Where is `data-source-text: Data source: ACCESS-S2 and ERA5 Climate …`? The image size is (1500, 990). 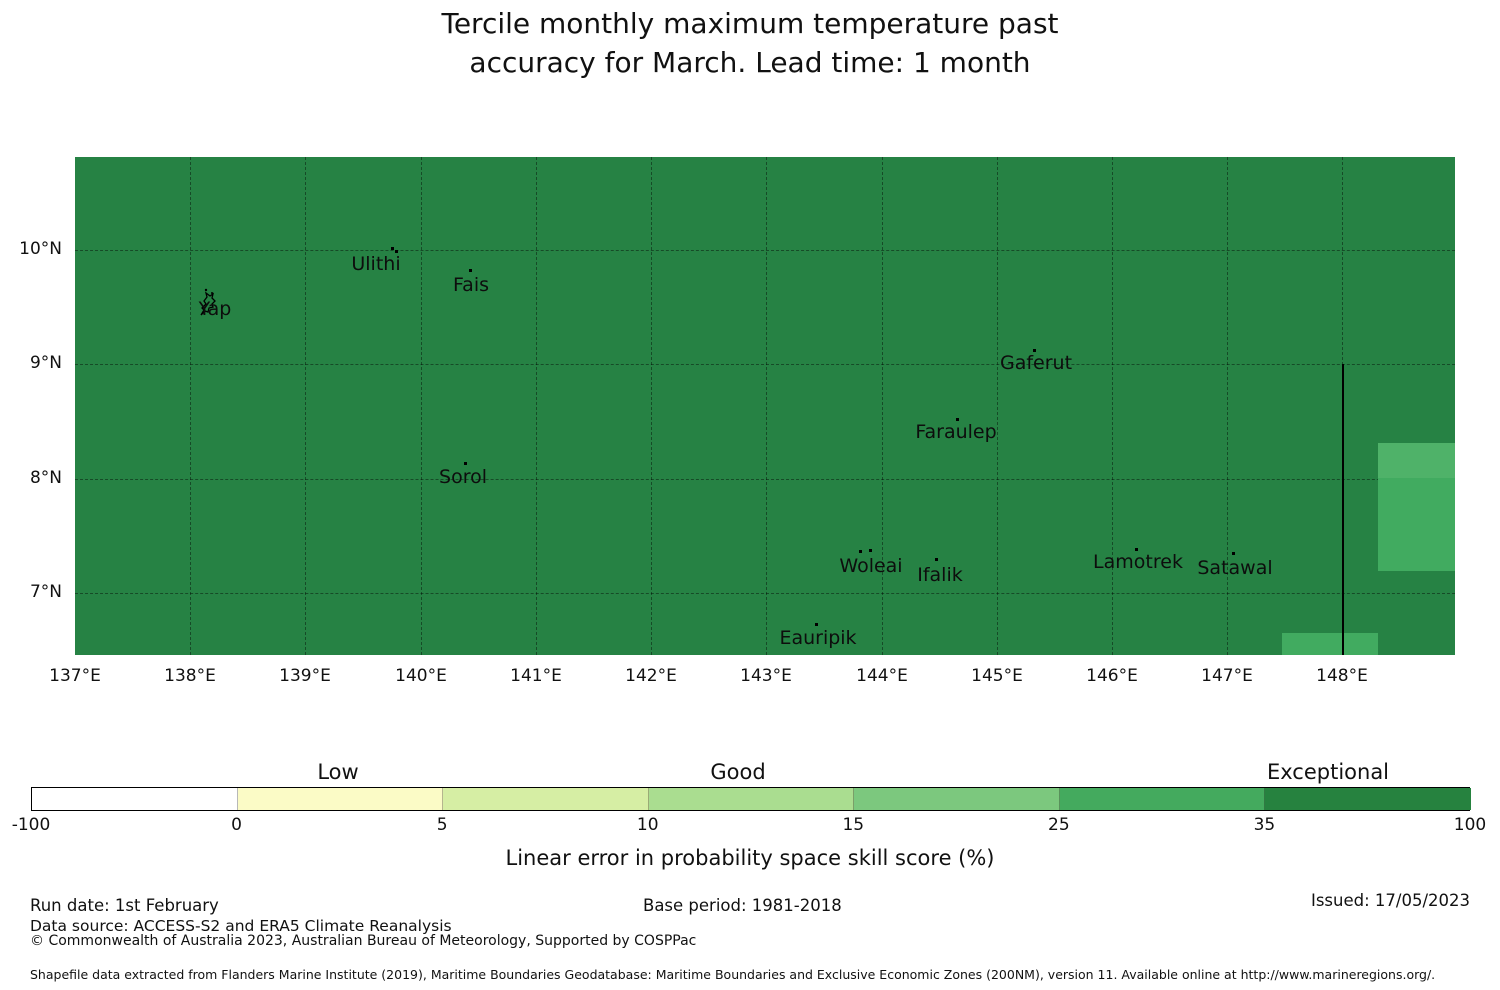
data-source-text: Data source: ACCESS-S2 and ERA5 Climate … is located at coordinates (241, 926).